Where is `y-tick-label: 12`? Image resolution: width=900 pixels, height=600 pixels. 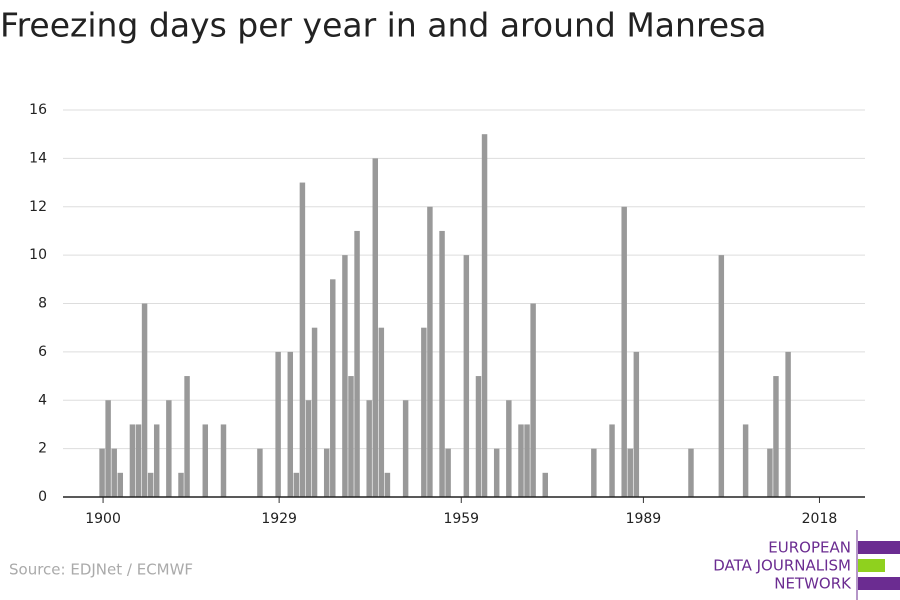 y-tick-label: 12 is located at coordinates (38, 207).